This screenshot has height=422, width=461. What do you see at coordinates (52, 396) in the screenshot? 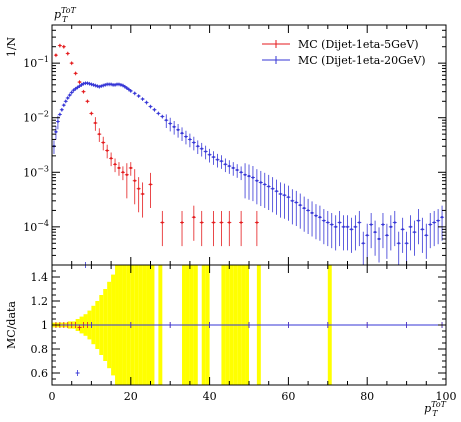
I see `x-tick-label: 0` at bounding box center [52, 396].